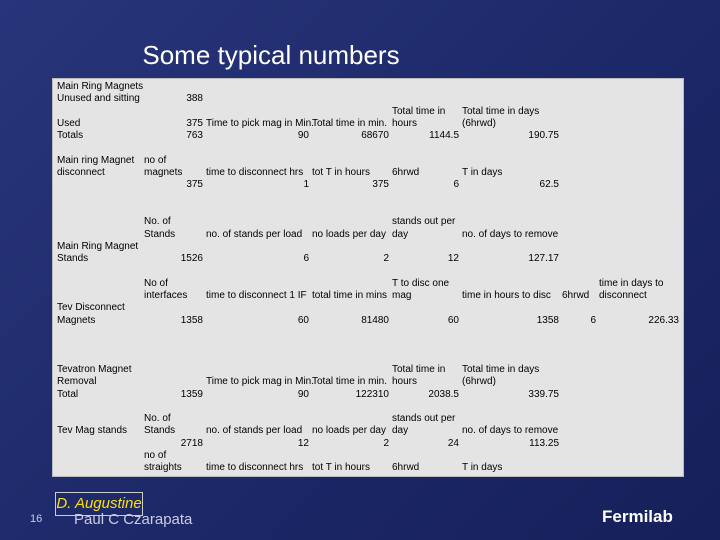 This screenshot has width=720, height=540. What do you see at coordinates (96, 160) in the screenshot?
I see `cell: Main ring Magnet` at bounding box center [96, 160].